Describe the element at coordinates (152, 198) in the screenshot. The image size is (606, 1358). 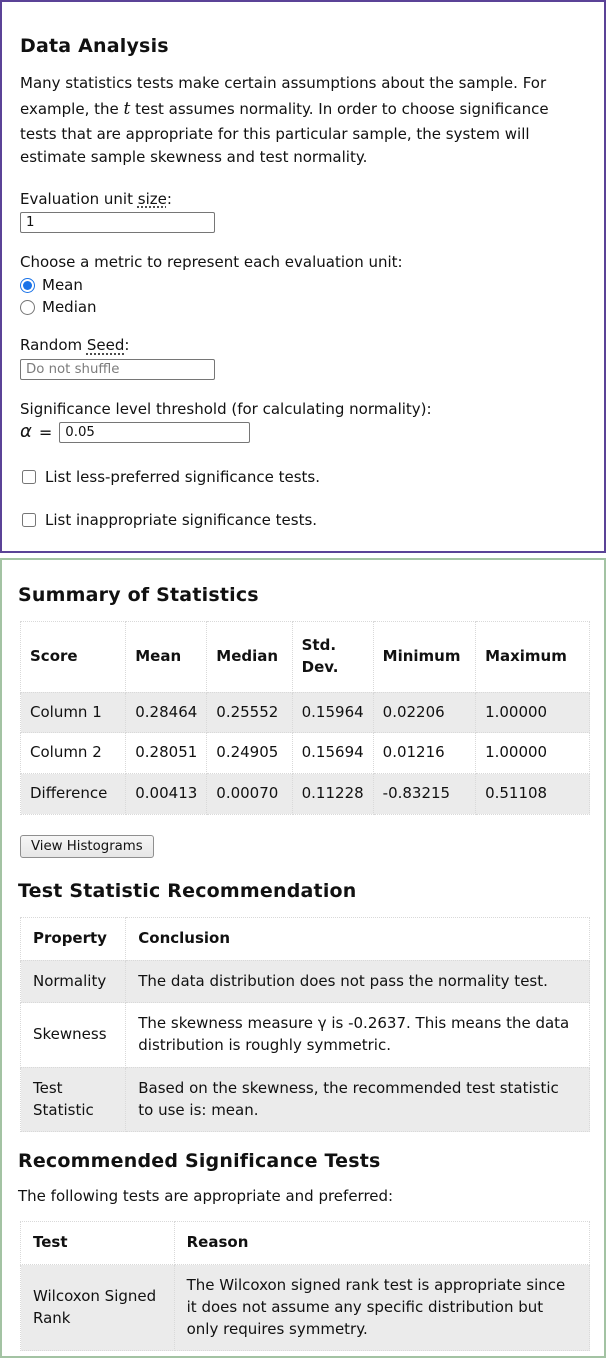
I see `size-abbr: size` at that location.